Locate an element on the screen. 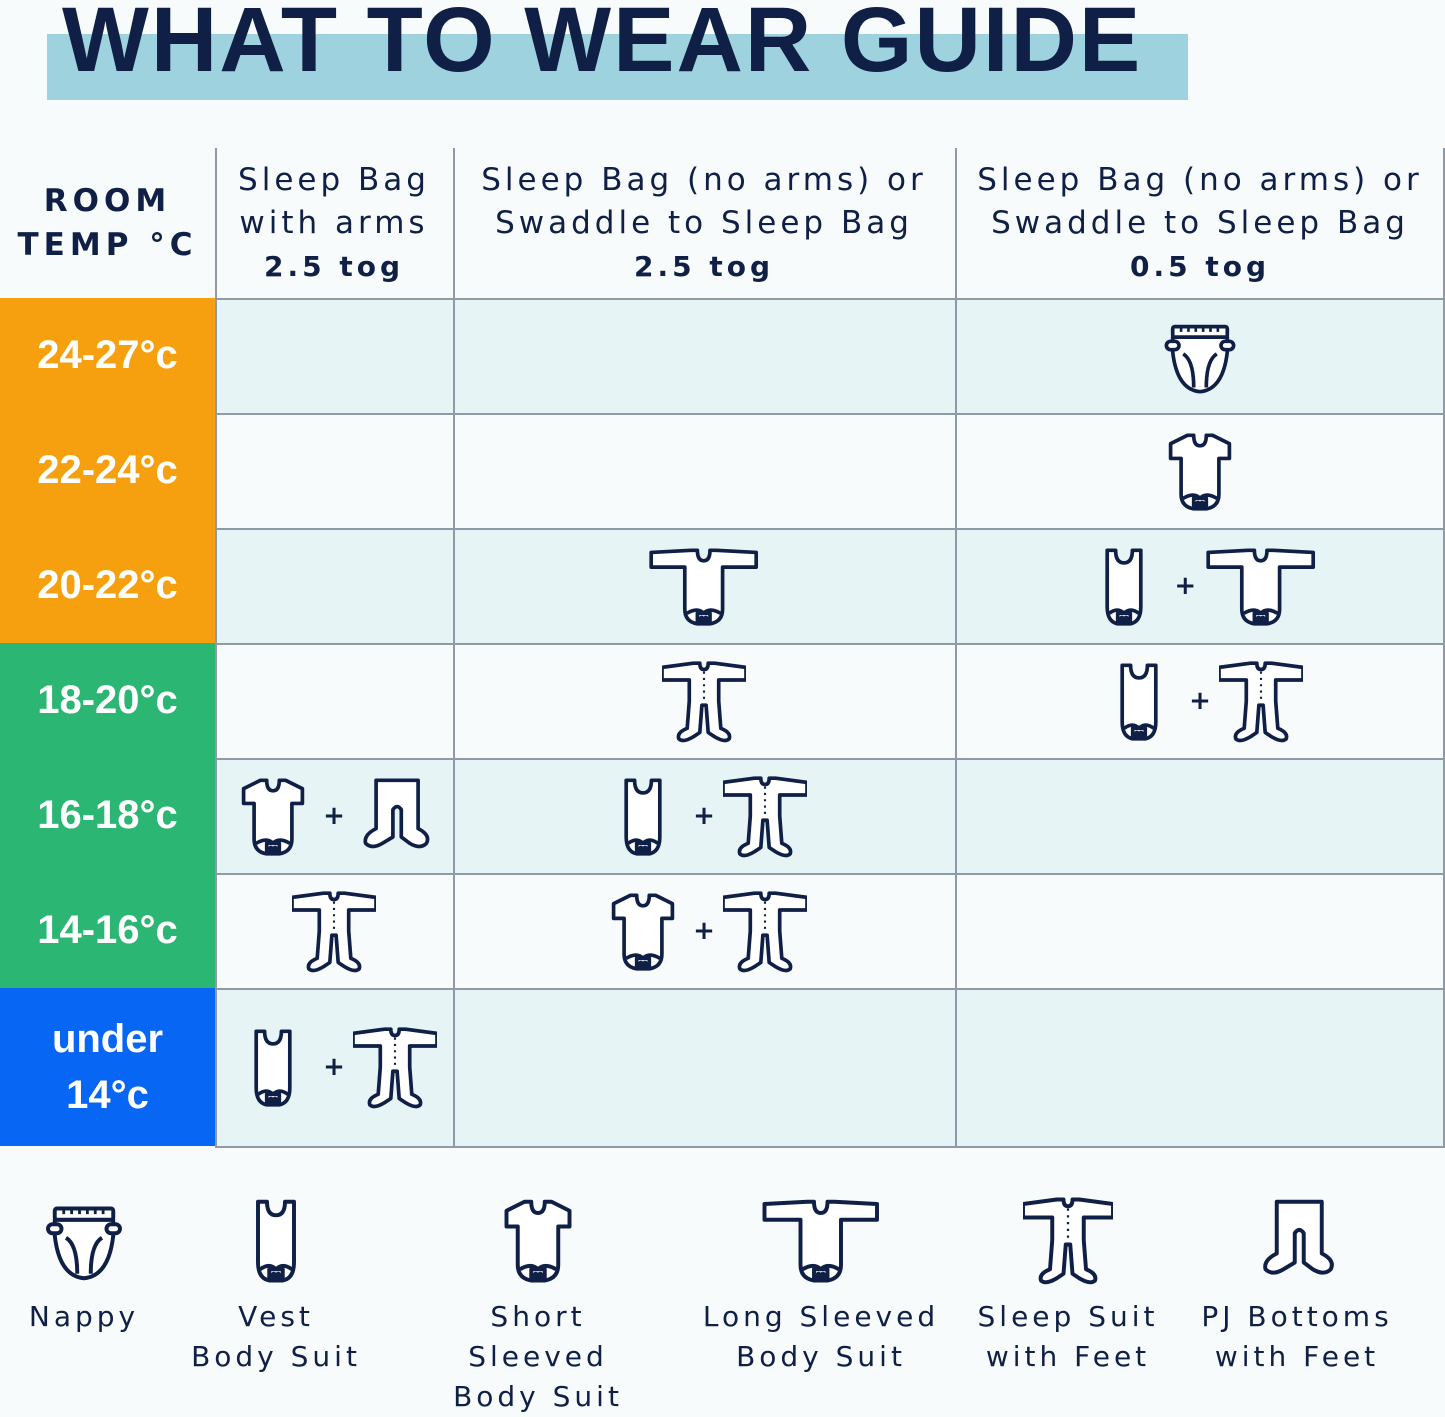 This screenshot has height=1417, width=1445. column-header-1: Sleep Bag with arms 2.5 tog is located at coordinates (334, 223).